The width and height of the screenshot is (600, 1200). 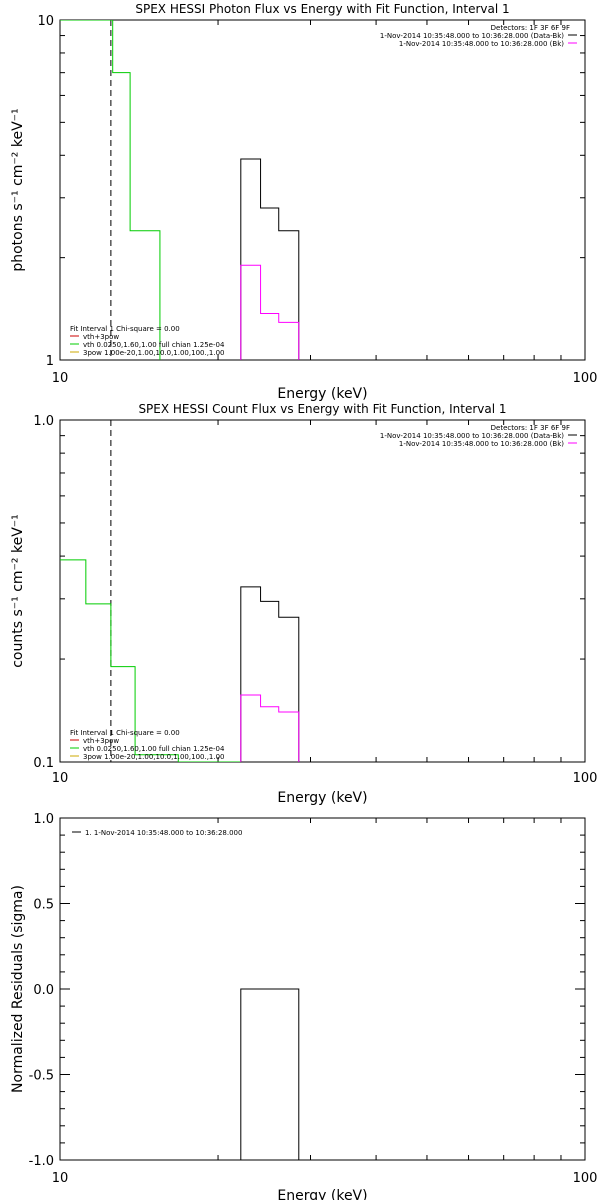 What do you see at coordinates (41, 1161) in the screenshot?
I see `y-tick-label: -1.0` at bounding box center [41, 1161].